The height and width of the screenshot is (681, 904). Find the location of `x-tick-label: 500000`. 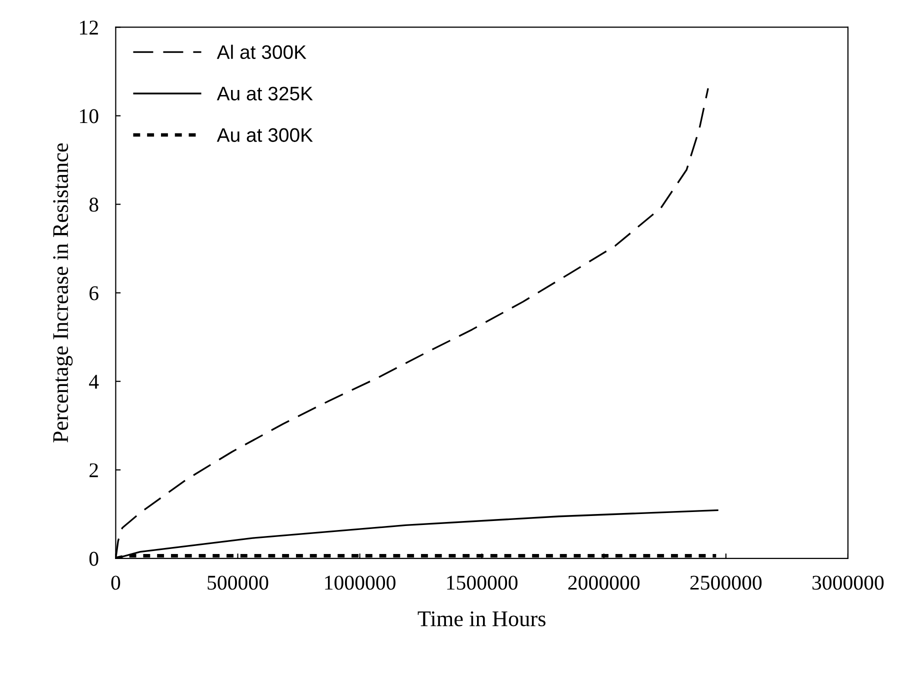

x-tick-label: 500000 is located at coordinates (238, 583).